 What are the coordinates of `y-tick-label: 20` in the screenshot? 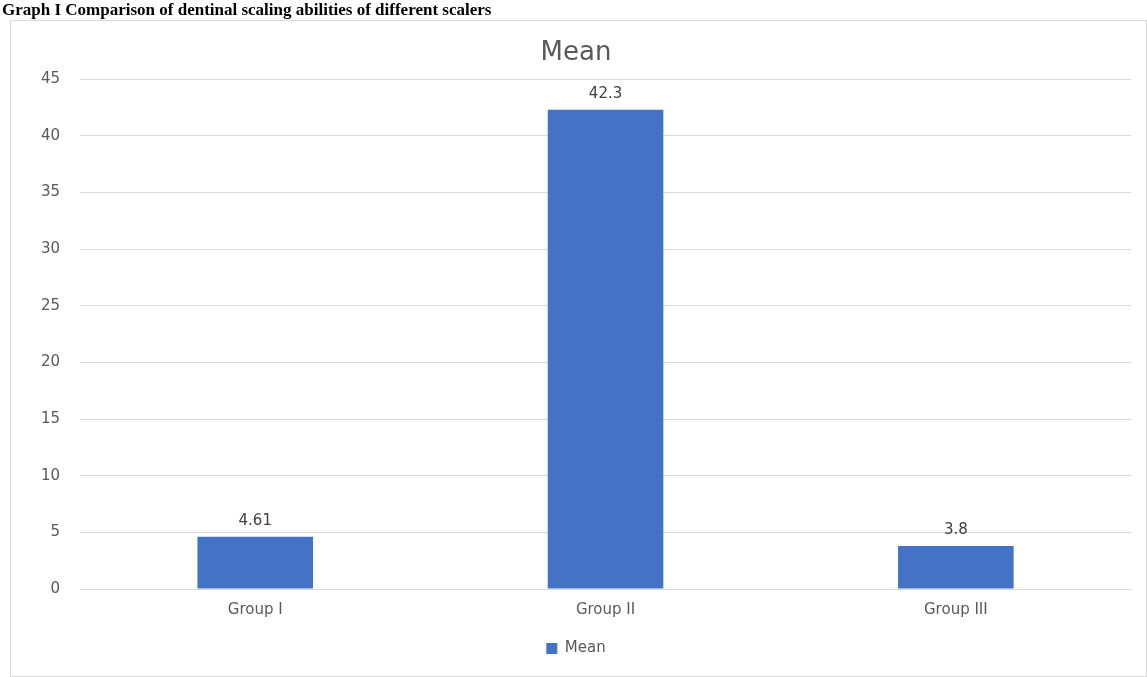 It's located at (50, 361).